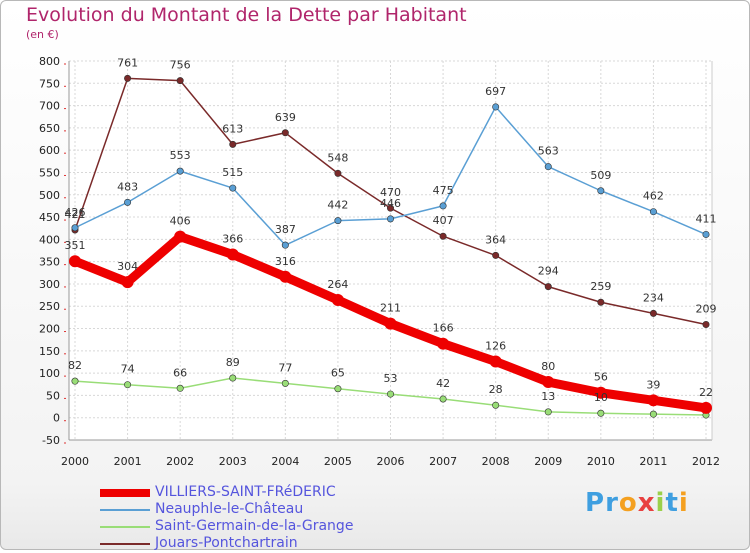 This screenshot has width=750, height=553. Describe the element at coordinates (285, 461) in the screenshot. I see `x-tick-label: 2004` at that location.